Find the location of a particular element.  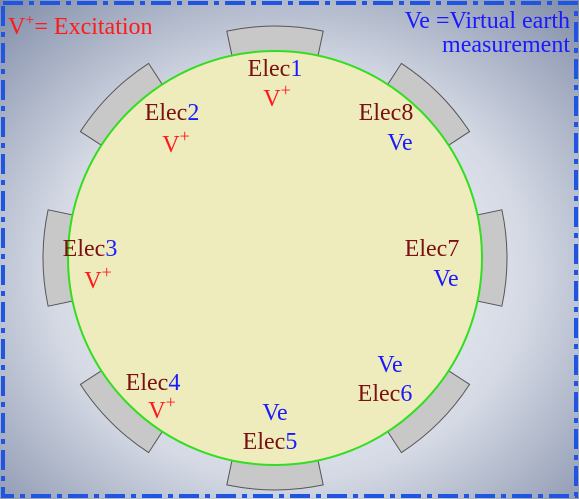

sup: + is located at coordinates (29, 20).